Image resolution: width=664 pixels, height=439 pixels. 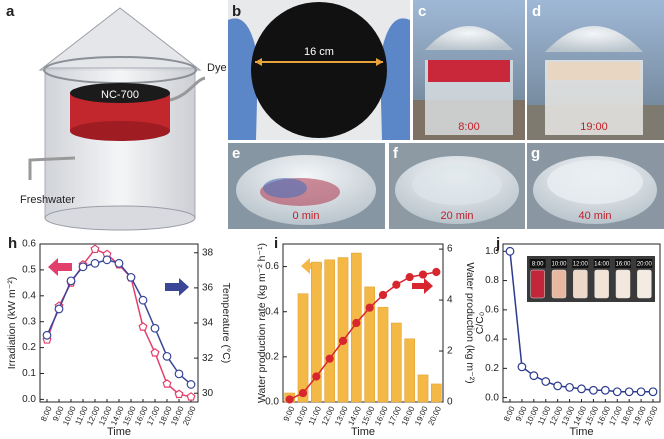 What do you see at coordinates (623, 265) in the screenshot?
I see `inset-label: 16:00` at bounding box center [623, 265].